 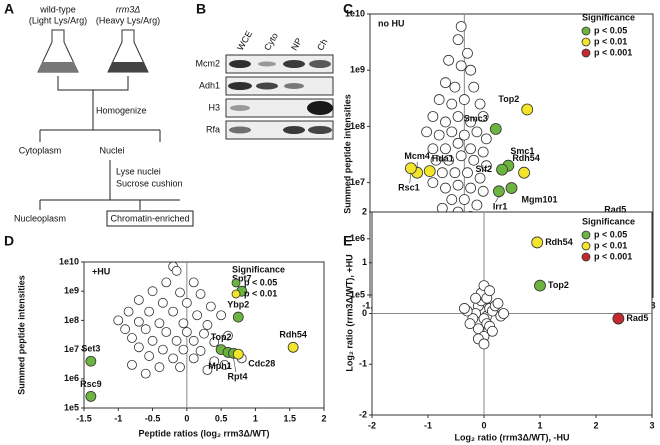 What do you see at coordinates (57, 9) in the screenshot?
I see `strain-label: wild-type` at bounding box center [57, 9].